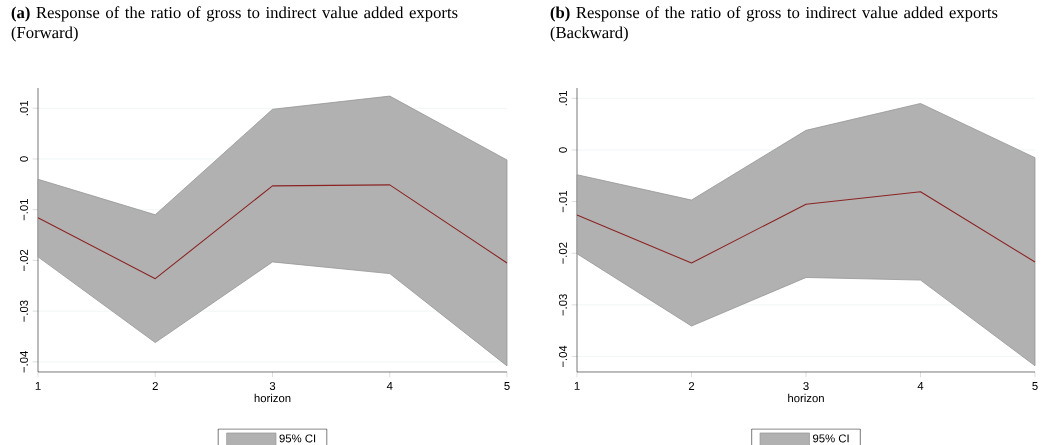 The width and height of the screenshot is (1045, 445). Describe the element at coordinates (774, 24) in the screenshot. I see `chart-title: (b) Response of the ratio of gross to indirect value added exports (Backward)` at that location.